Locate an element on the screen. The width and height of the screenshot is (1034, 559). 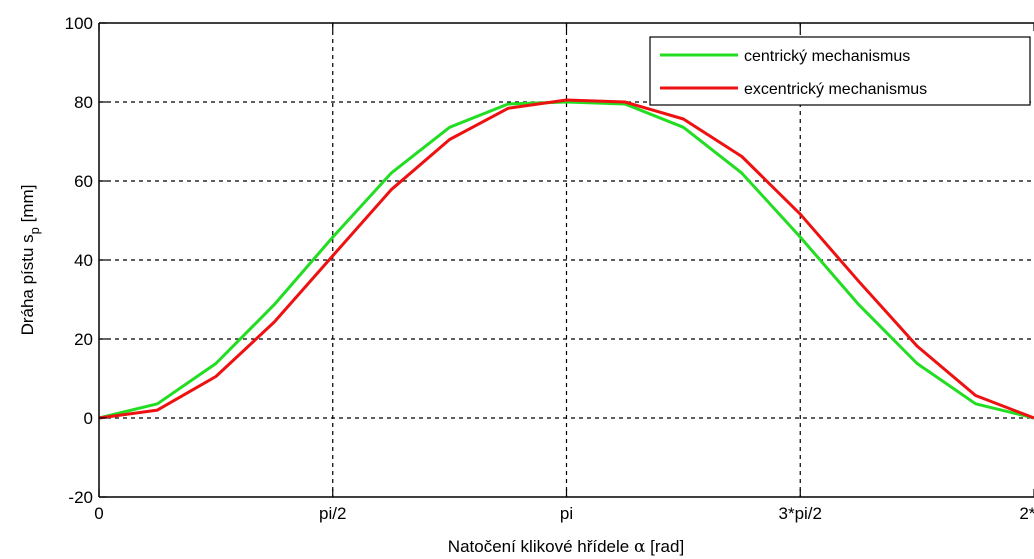
legend-box is located at coordinates (840, 71).